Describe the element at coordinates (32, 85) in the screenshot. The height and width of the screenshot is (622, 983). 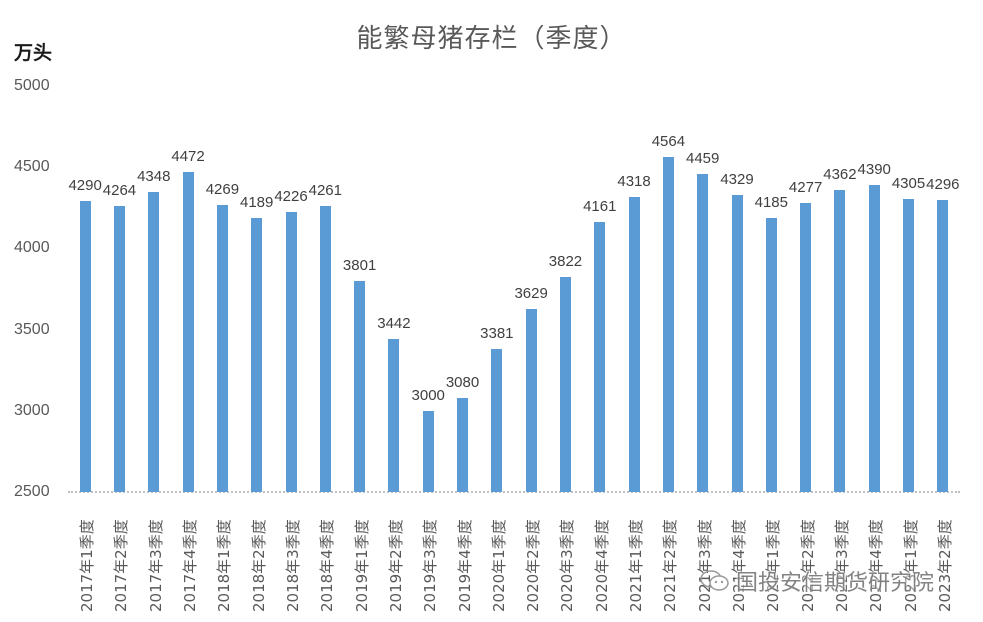
I see `y-tick-label: 5000` at that location.